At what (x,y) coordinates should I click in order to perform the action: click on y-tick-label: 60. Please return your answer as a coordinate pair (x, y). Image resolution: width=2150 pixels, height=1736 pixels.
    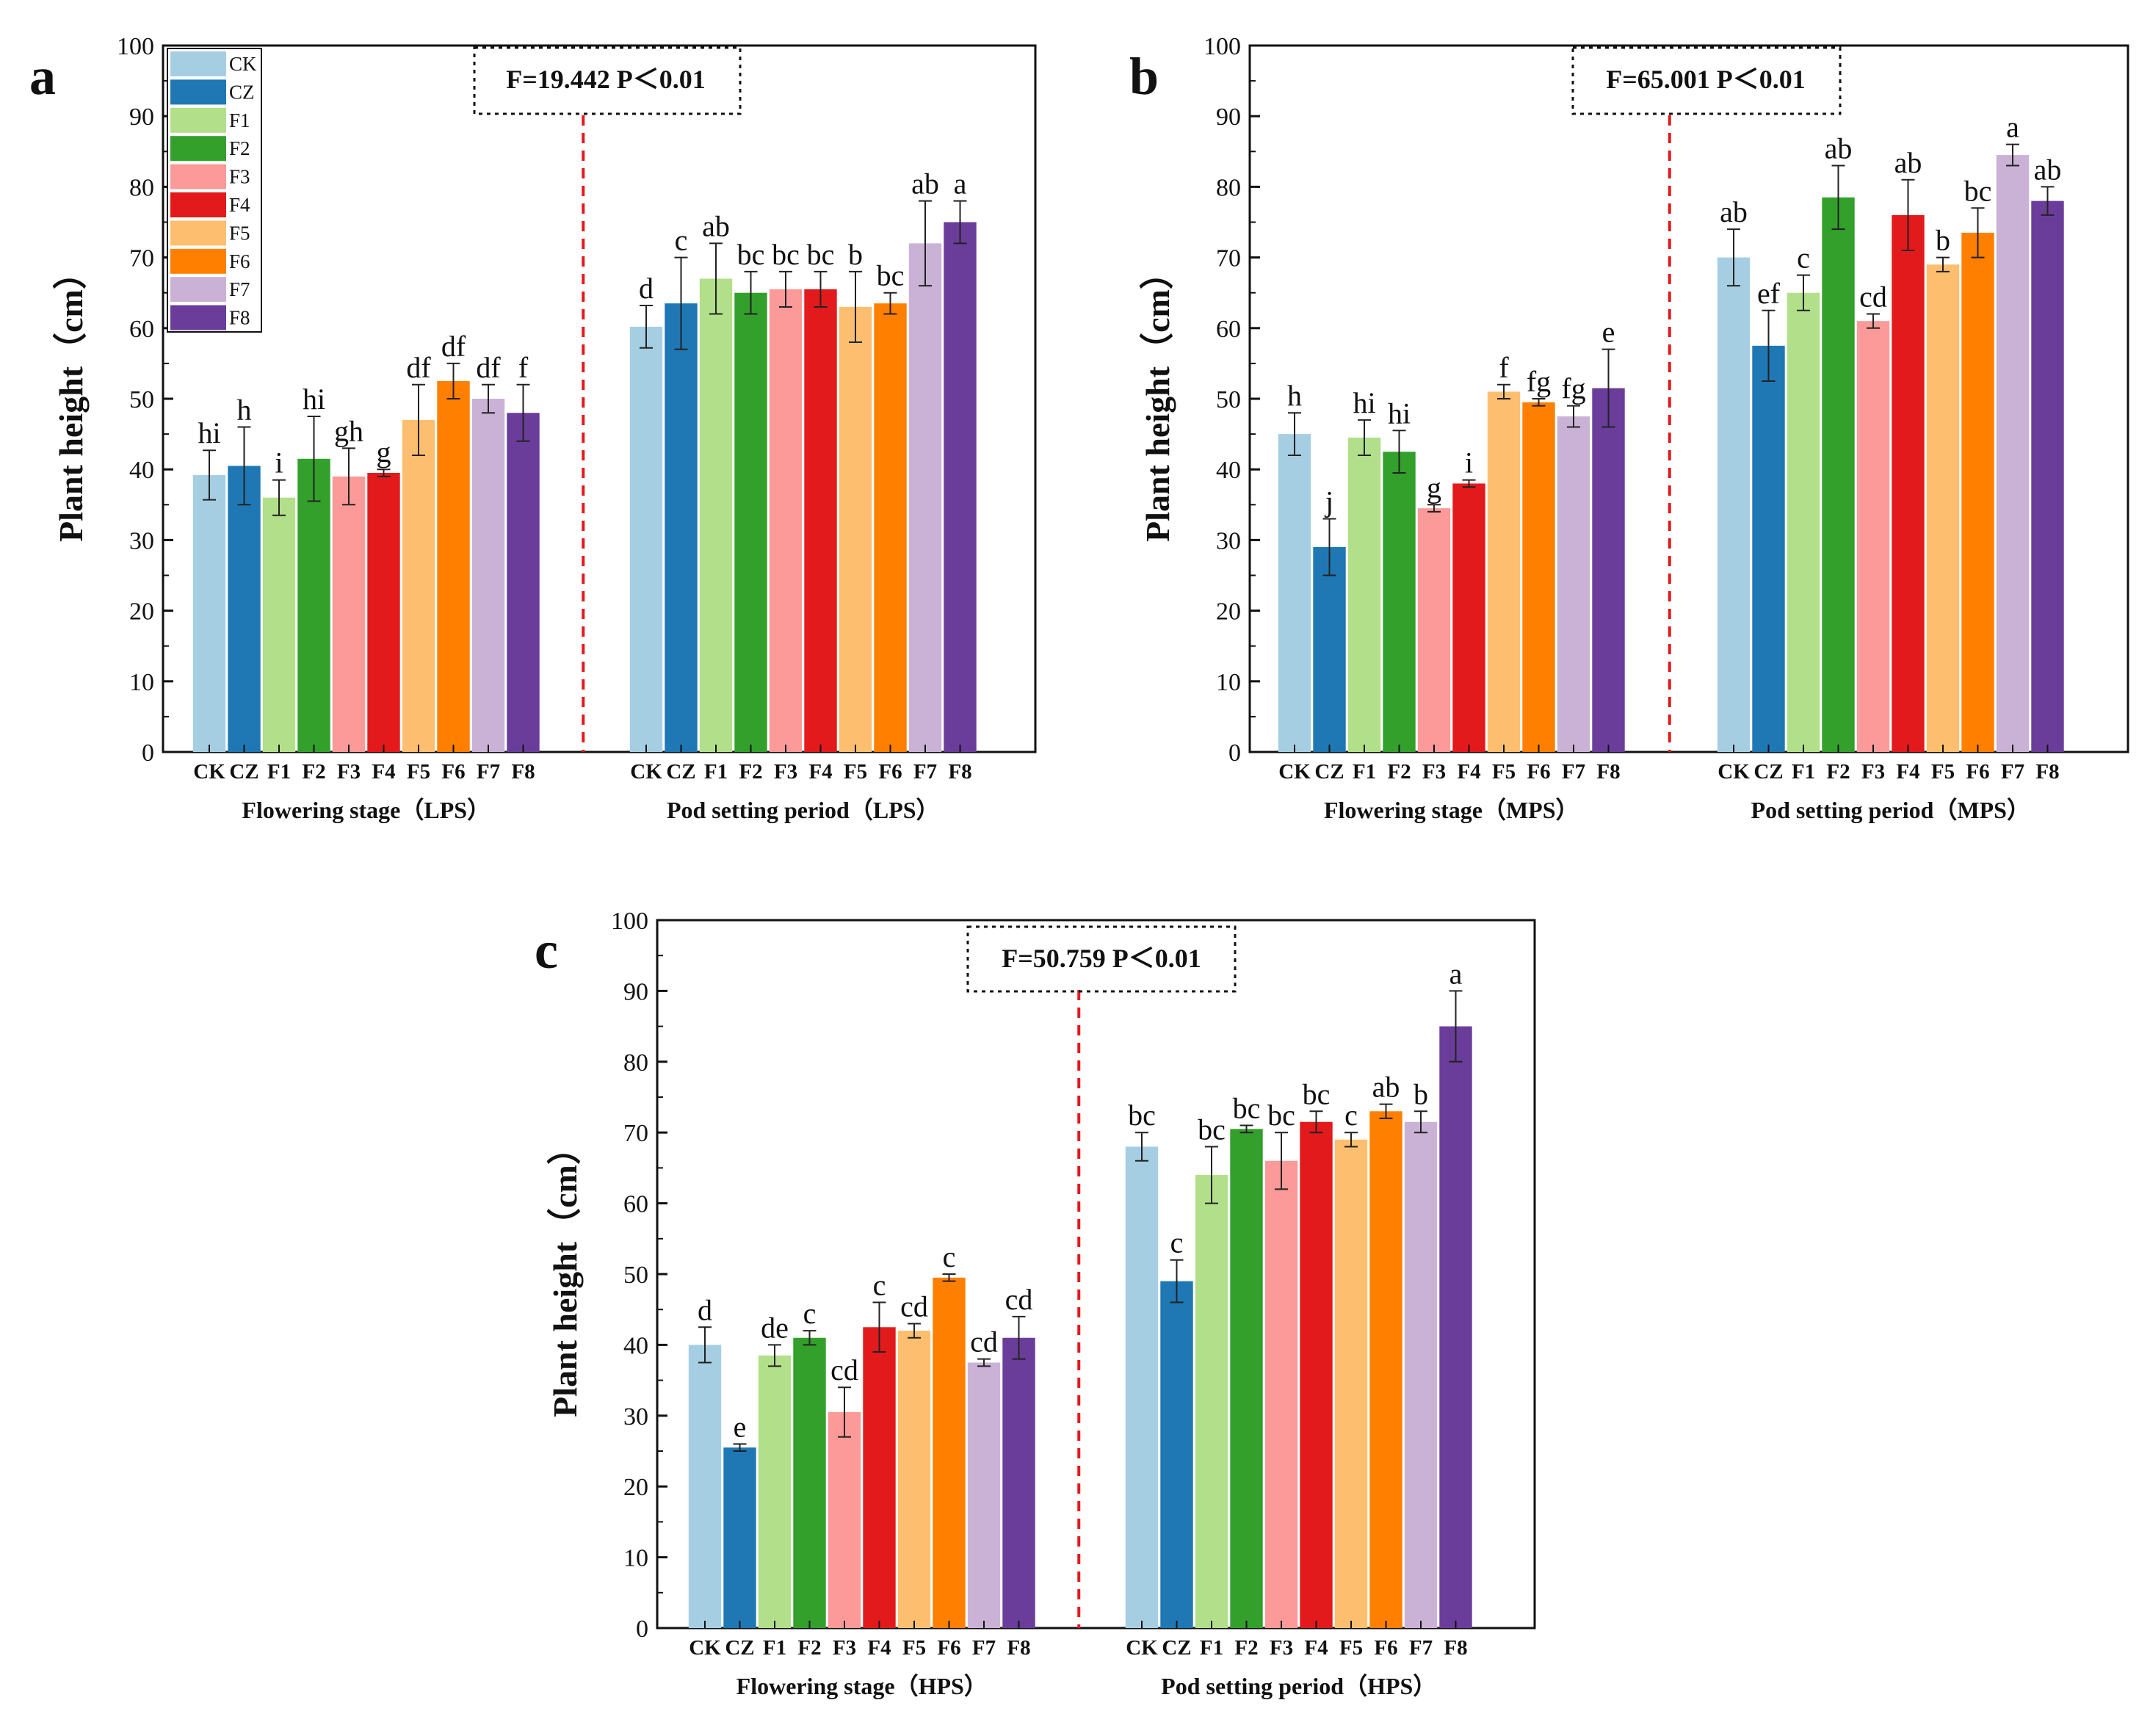
    Looking at the image, I should click on (635, 1204).